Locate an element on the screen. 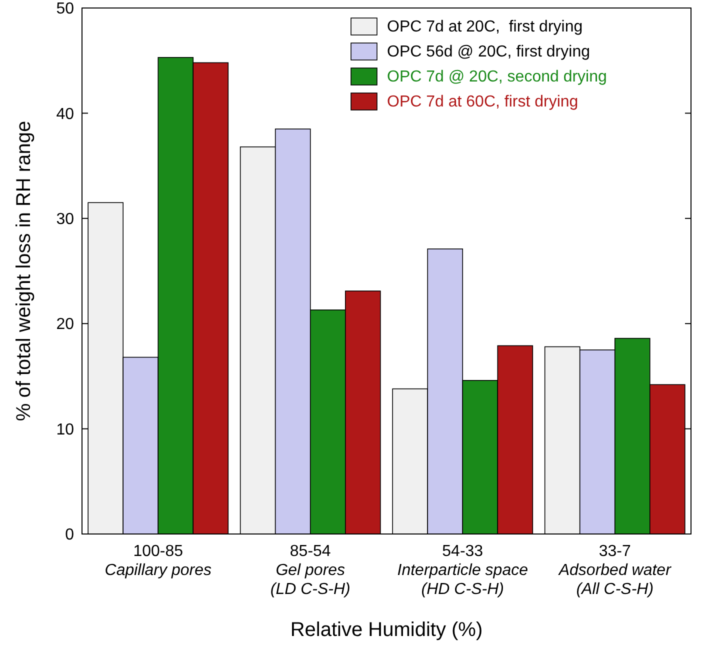 The image size is (711, 646). legend-label: OPC 7d at 20C, first drying is located at coordinates (485, 27).